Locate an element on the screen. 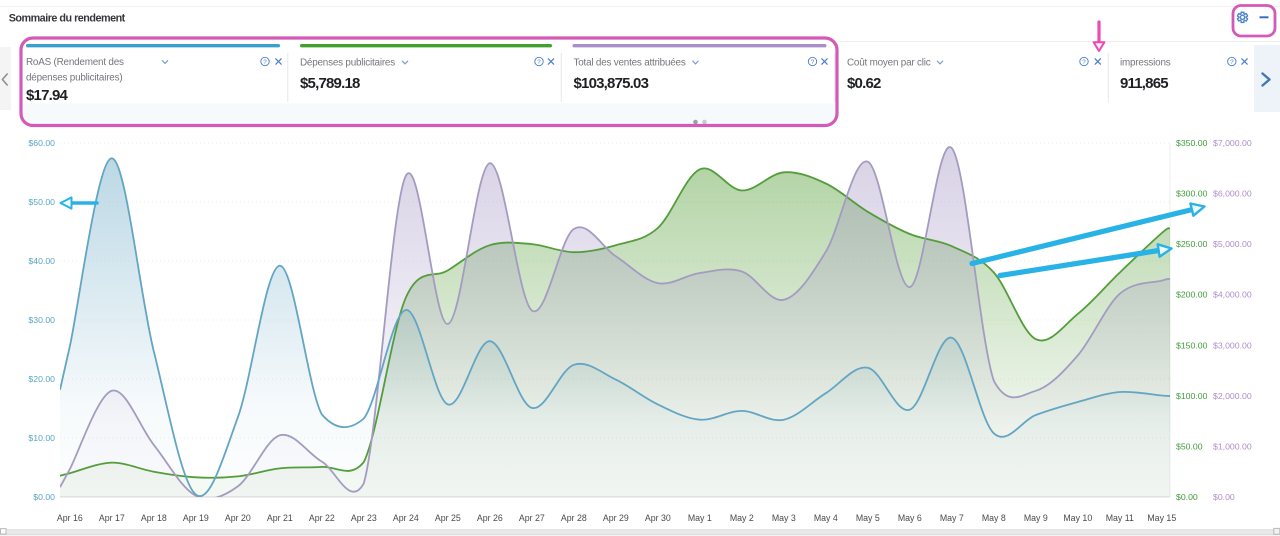  svg-text: dépenses publicitaires) is located at coordinates (74, 78).